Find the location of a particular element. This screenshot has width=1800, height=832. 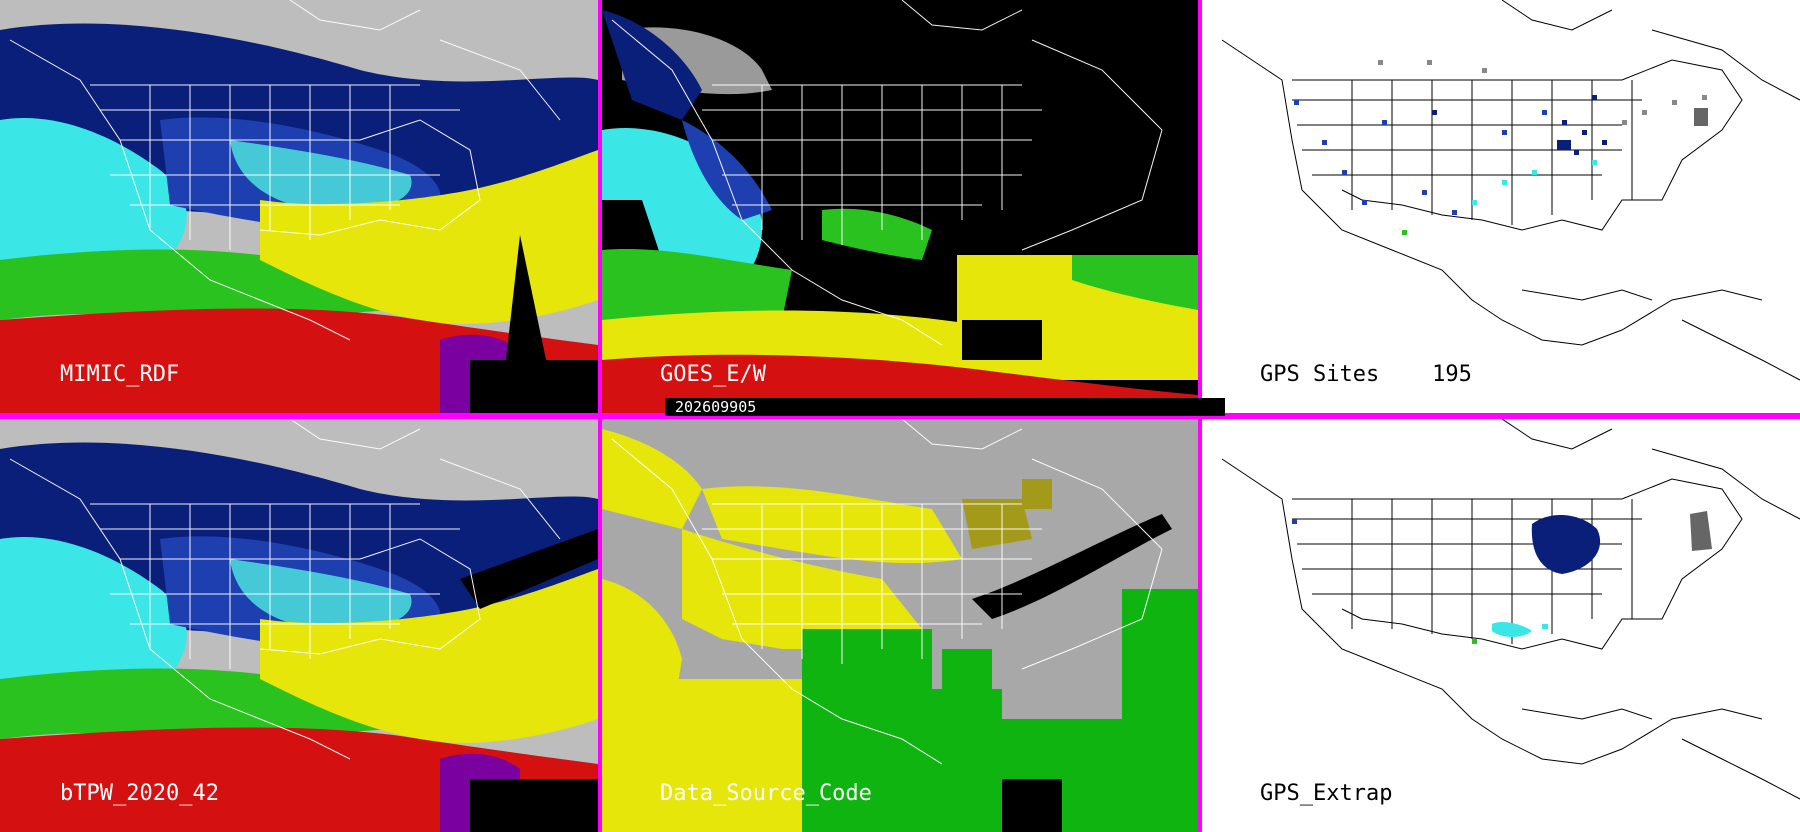

gps-site-markers is located at coordinates (1501, 147).